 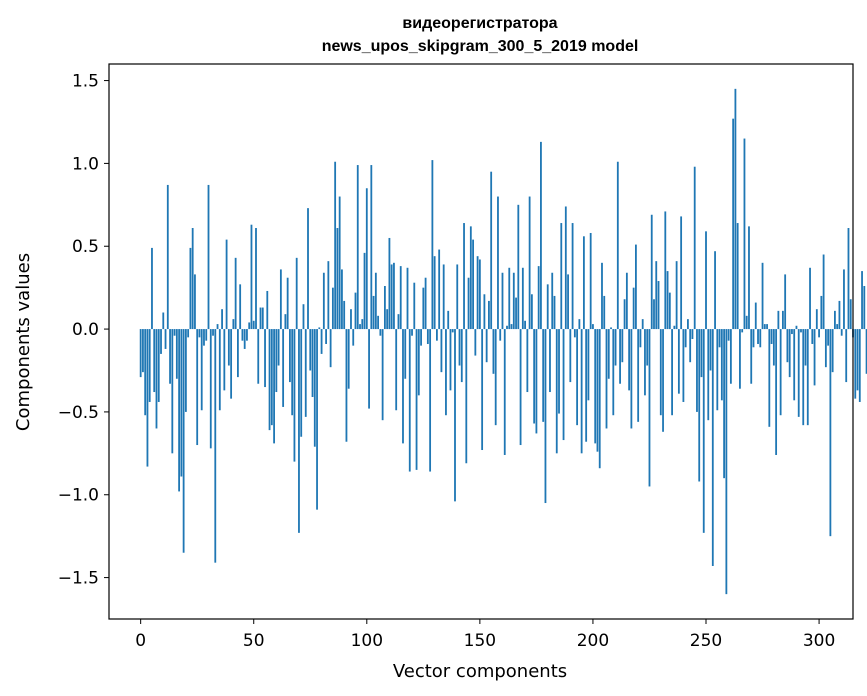 I want to click on y-tick-label: 1.0, so click(x=85, y=164).